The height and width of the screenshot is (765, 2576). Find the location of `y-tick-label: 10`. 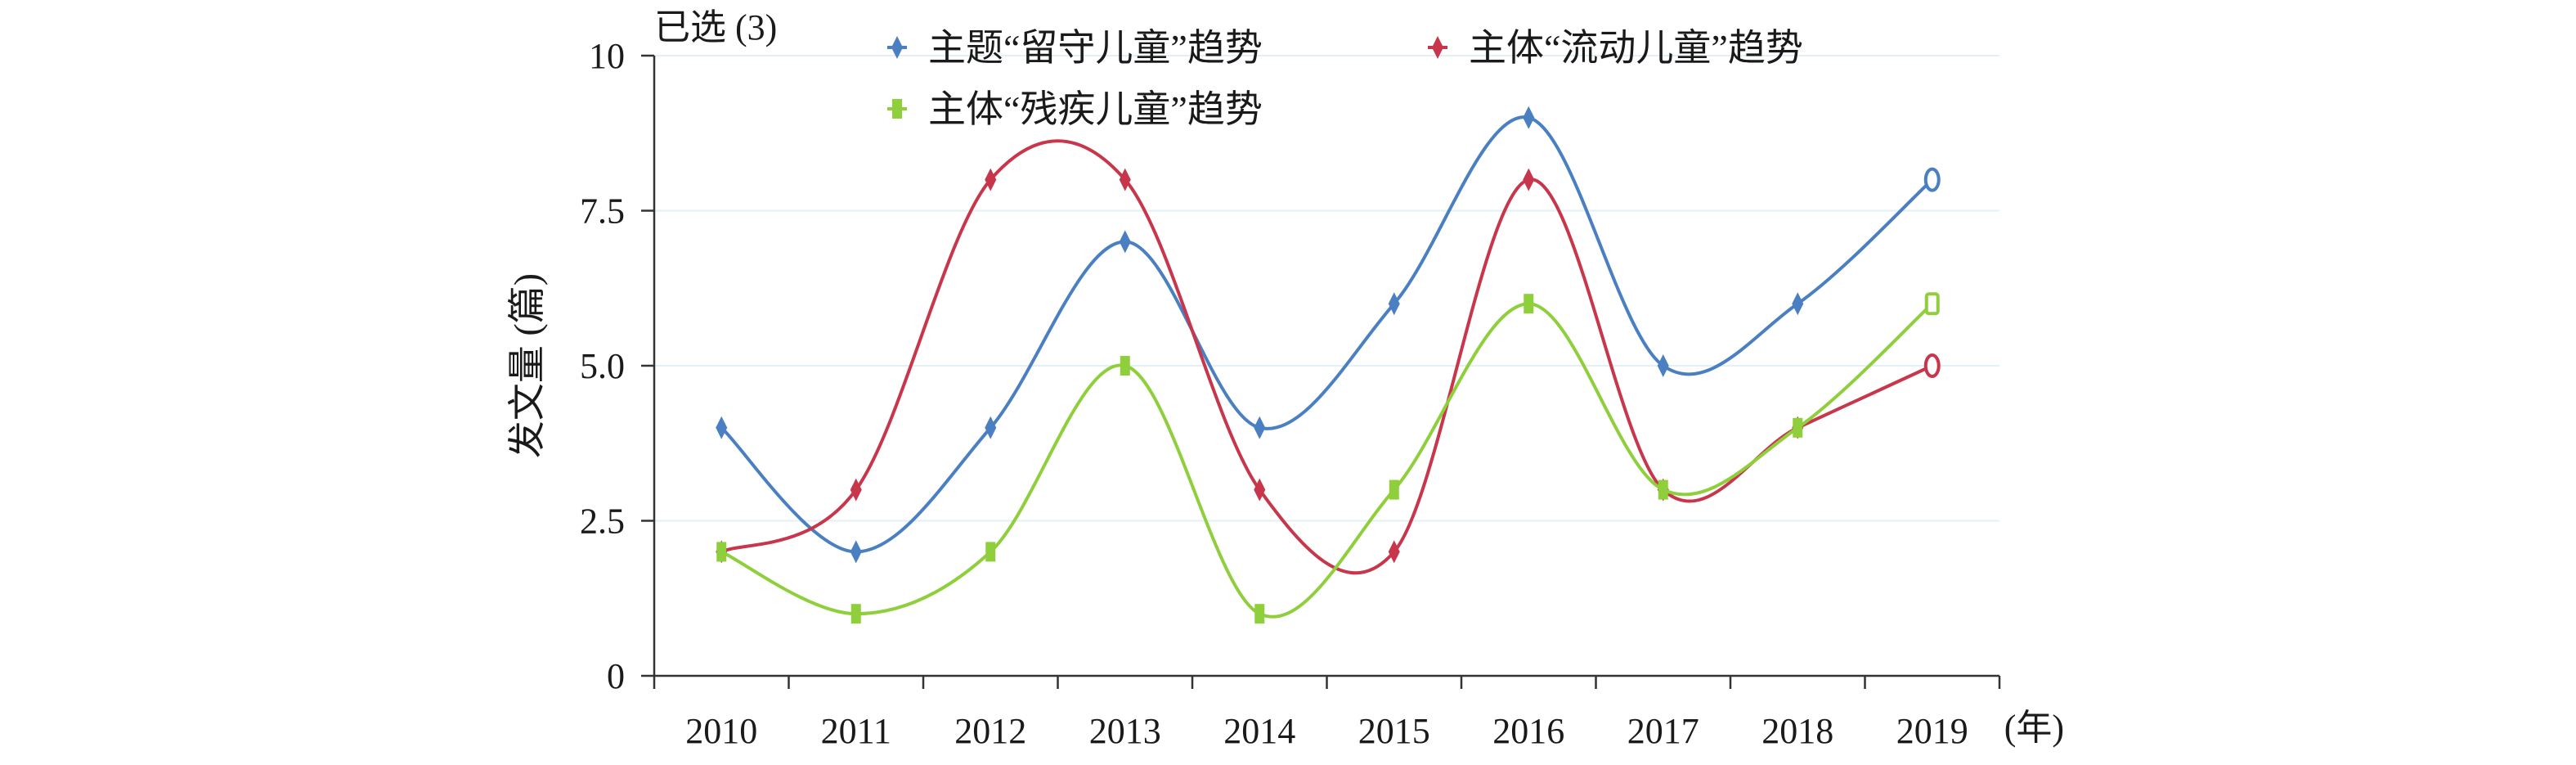

y-tick-label: 10 is located at coordinates (607, 56).